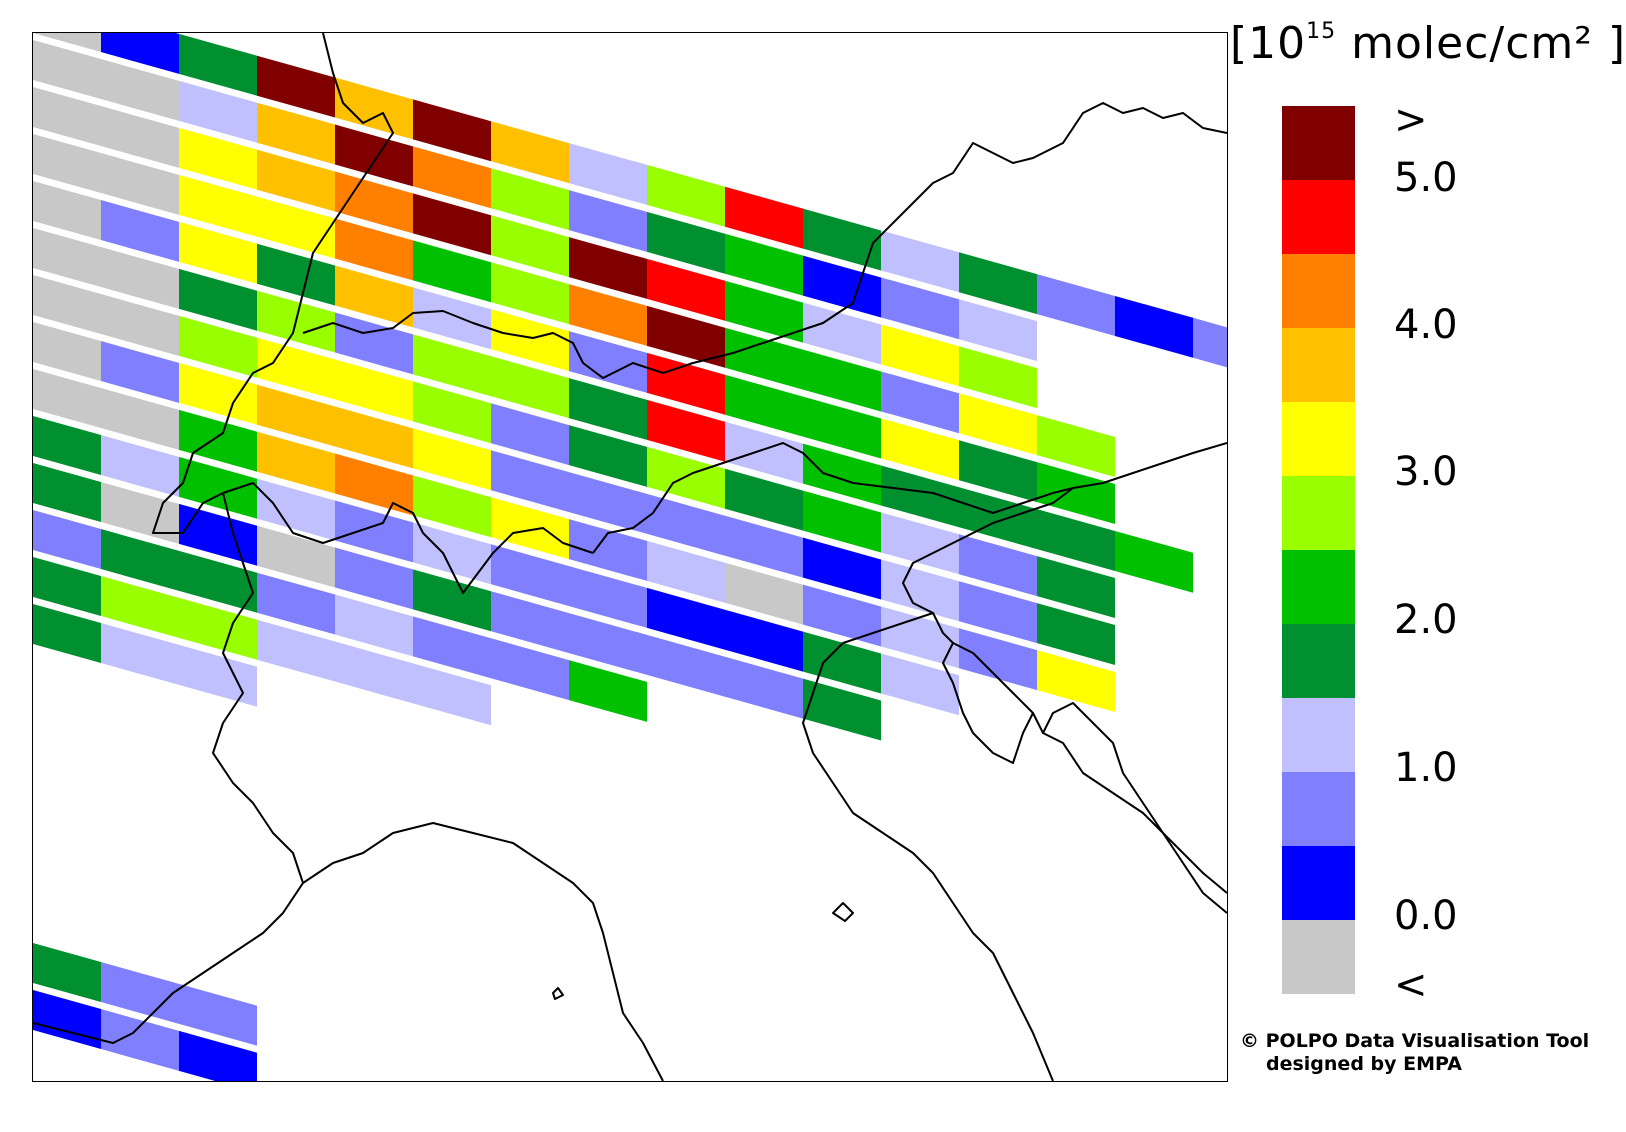  I want to click on unit-prefix: [10, so click(1268, 43).